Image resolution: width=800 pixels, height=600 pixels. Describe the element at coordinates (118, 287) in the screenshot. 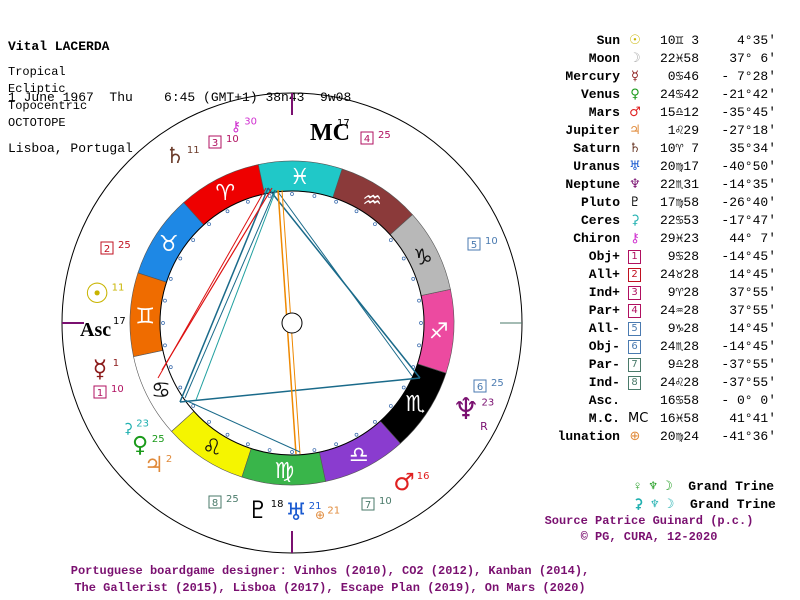

I see `planet-degree-sup: 11` at that location.